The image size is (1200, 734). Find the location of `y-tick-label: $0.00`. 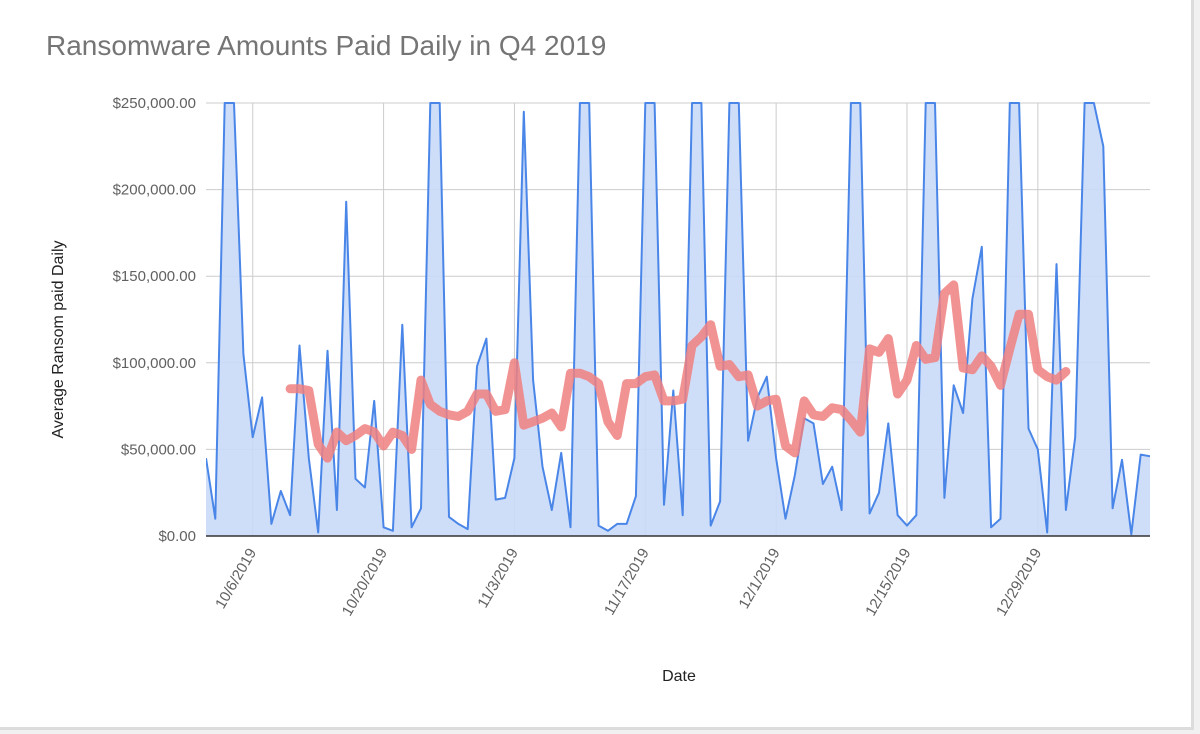

y-tick-label: $0.00 is located at coordinates (177, 536).